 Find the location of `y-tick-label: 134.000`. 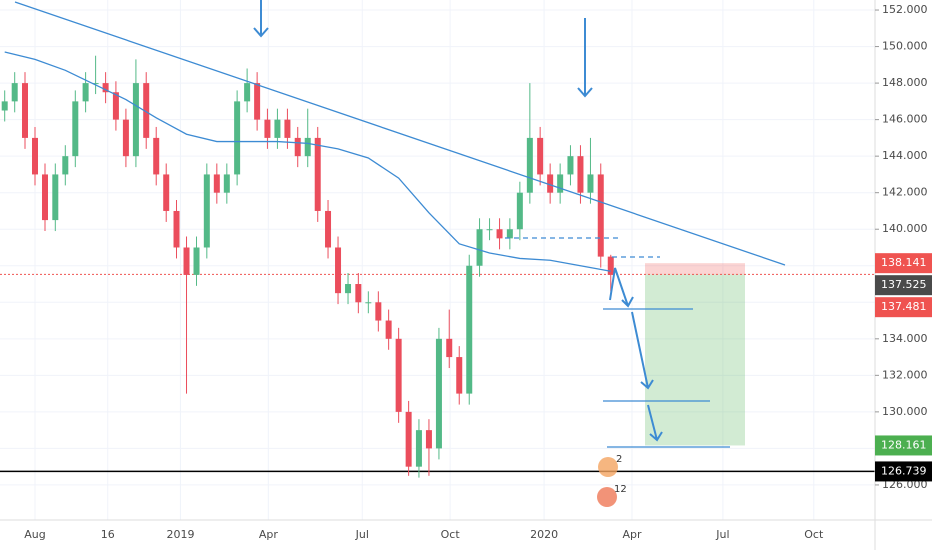

y-tick-label: 134.000 is located at coordinates (905, 338).